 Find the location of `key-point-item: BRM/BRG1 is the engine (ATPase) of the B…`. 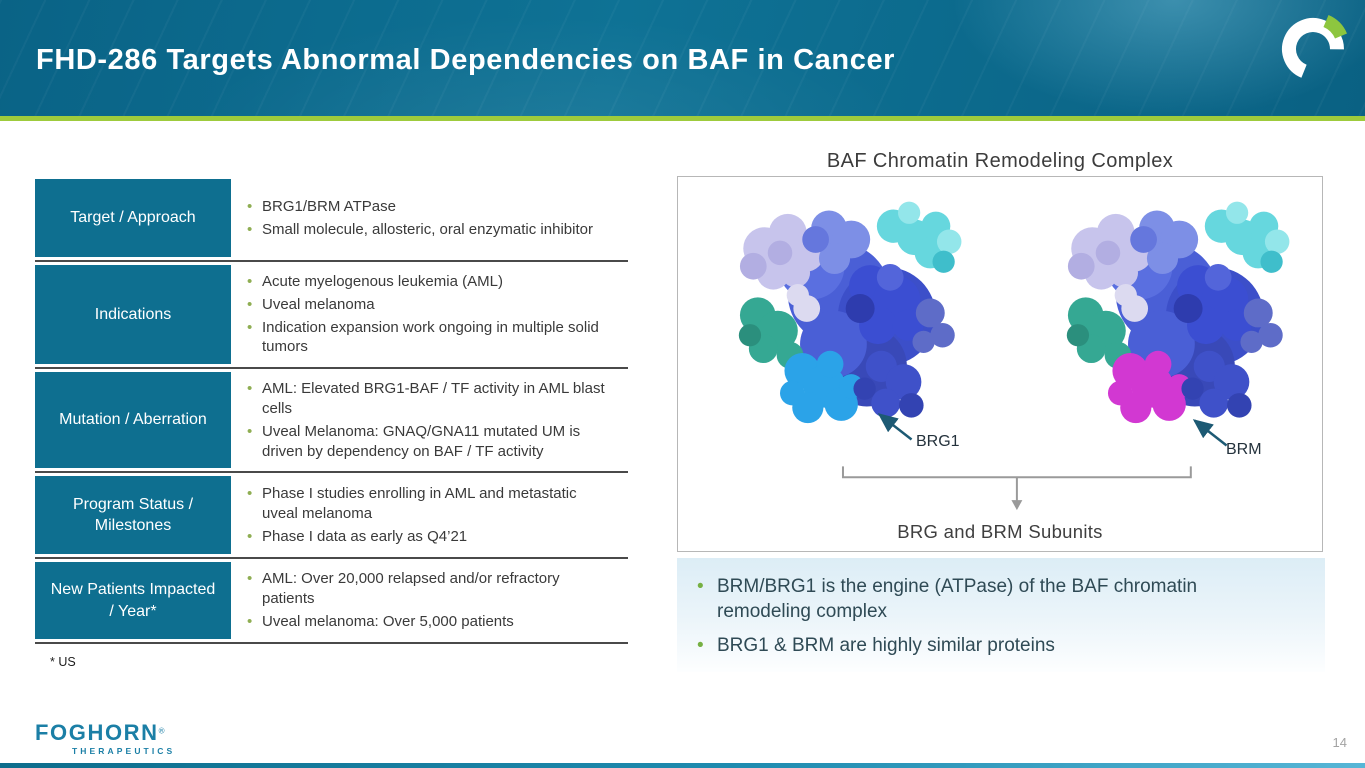

key-point-item: BRM/BRG1 is the engine (ATPase) of the B… is located at coordinates (969, 599).